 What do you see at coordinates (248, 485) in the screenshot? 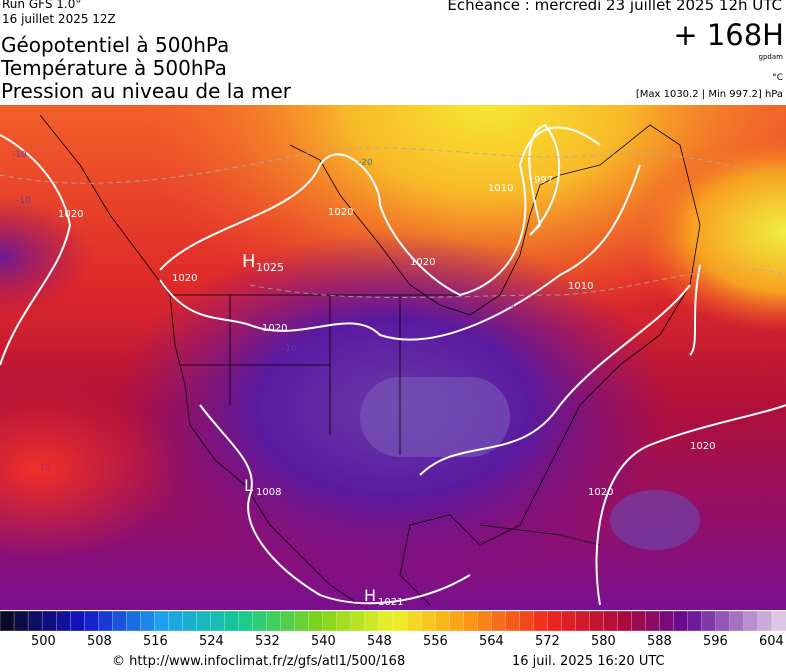
I see `map-label: L` at bounding box center [248, 485].